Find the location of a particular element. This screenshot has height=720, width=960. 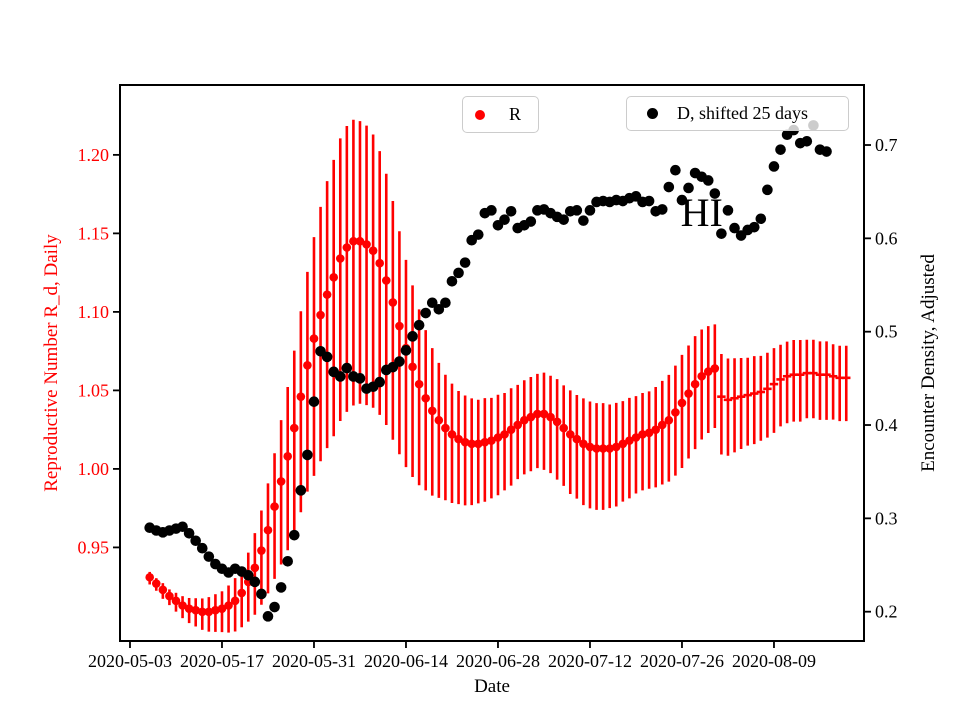

right-y-tick-label: 0.3 is located at coordinates (886, 518).